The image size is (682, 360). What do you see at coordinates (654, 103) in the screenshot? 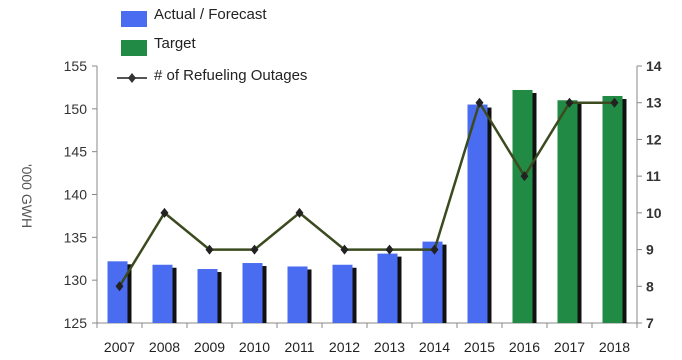
I see `y-tick-label-right: 13` at bounding box center [654, 103].